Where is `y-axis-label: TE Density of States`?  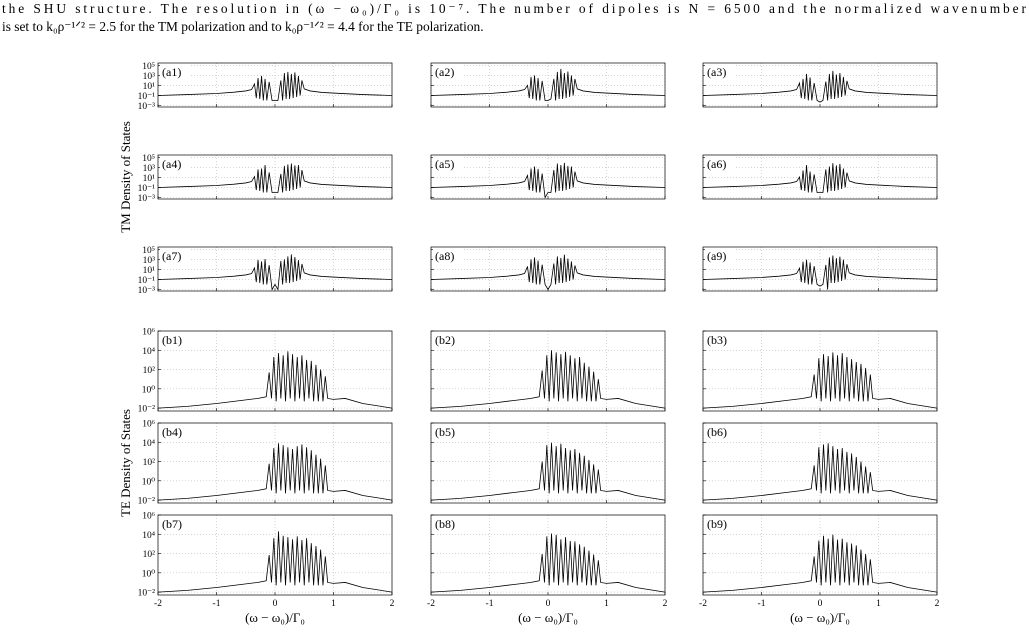
y-axis-label: TE Density of States is located at coordinates (125, 463).